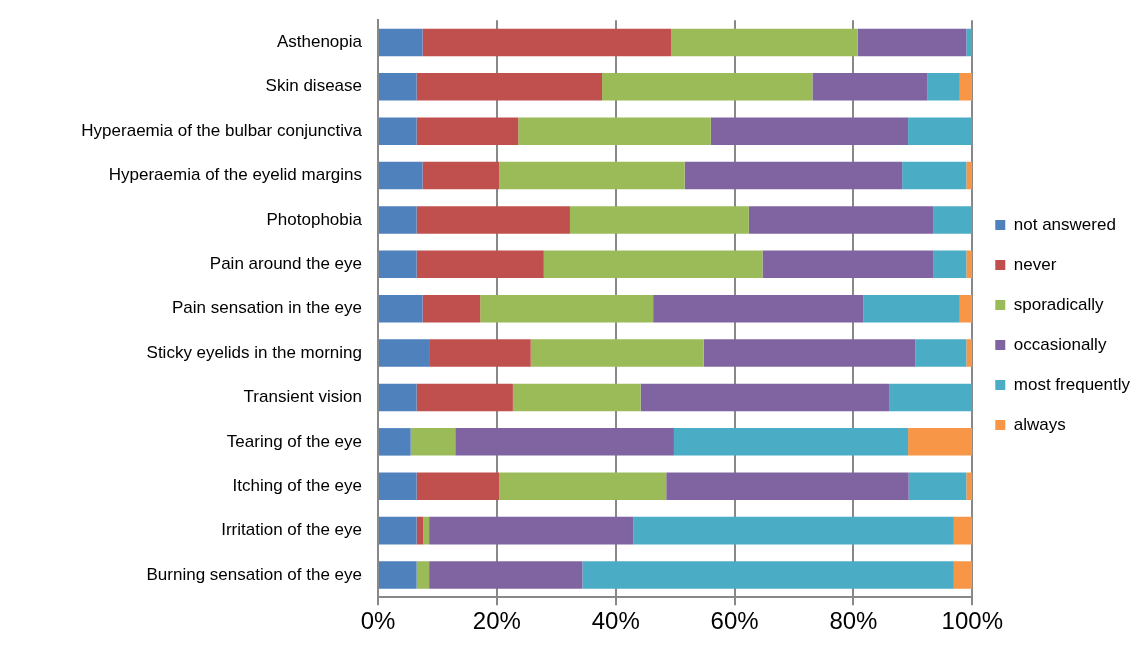  What do you see at coordinates (313, 86) in the screenshot?
I see `y-tick-label: Skin disease` at bounding box center [313, 86].